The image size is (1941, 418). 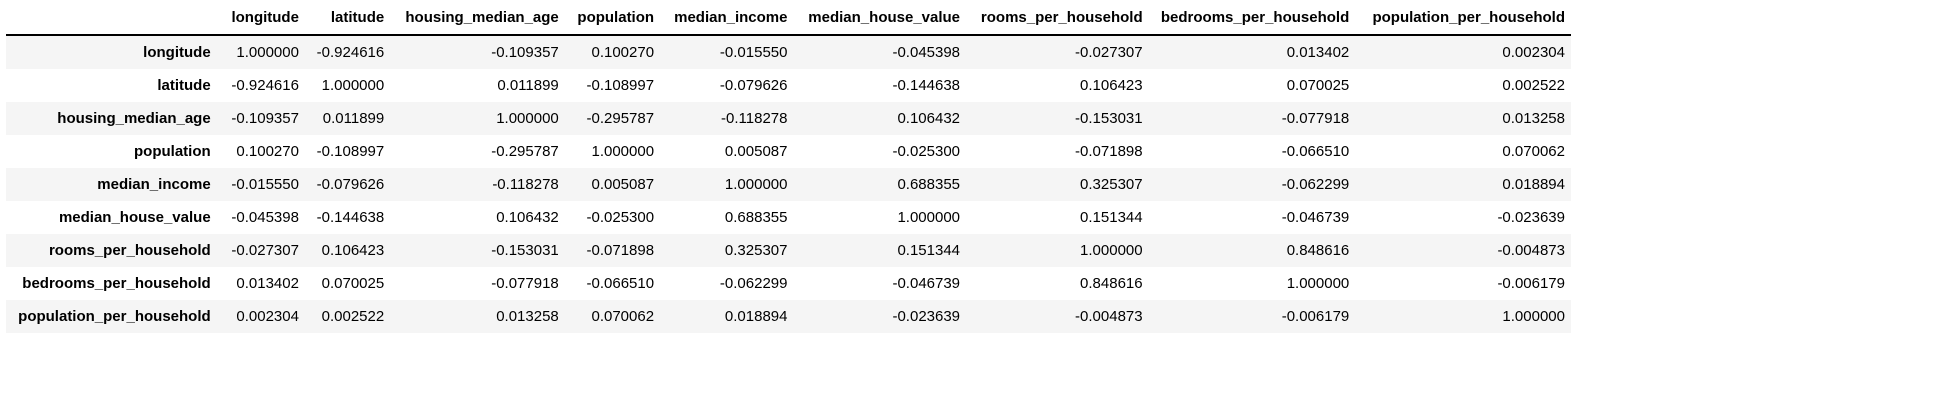 I want to click on index-header, so click(x=111, y=18).